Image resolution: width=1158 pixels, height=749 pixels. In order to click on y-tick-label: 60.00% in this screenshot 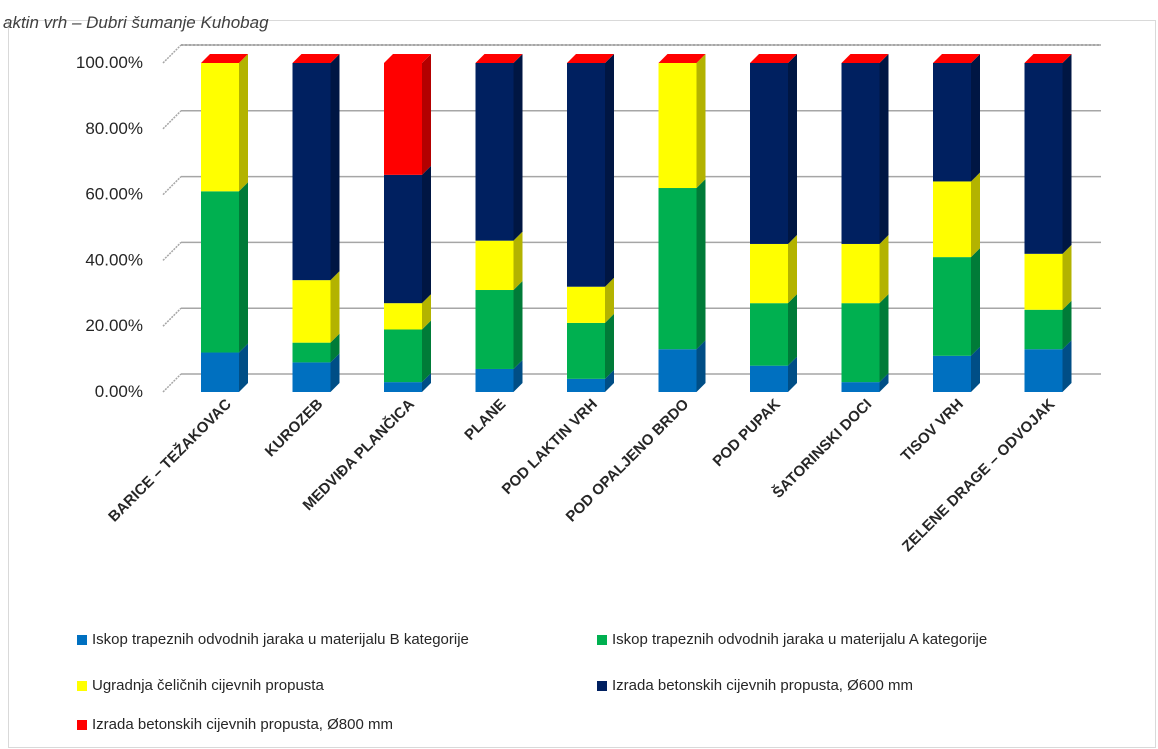, I will do `click(114, 194)`.